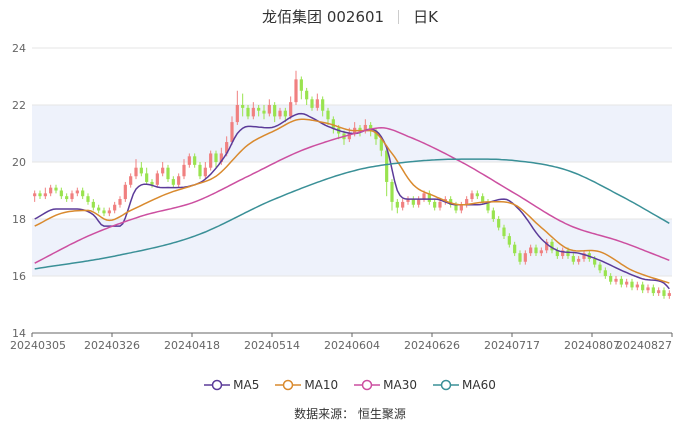  What do you see at coordinates (464, 385) in the screenshot?
I see `legend-item-ma60: MA60` at bounding box center [464, 385].